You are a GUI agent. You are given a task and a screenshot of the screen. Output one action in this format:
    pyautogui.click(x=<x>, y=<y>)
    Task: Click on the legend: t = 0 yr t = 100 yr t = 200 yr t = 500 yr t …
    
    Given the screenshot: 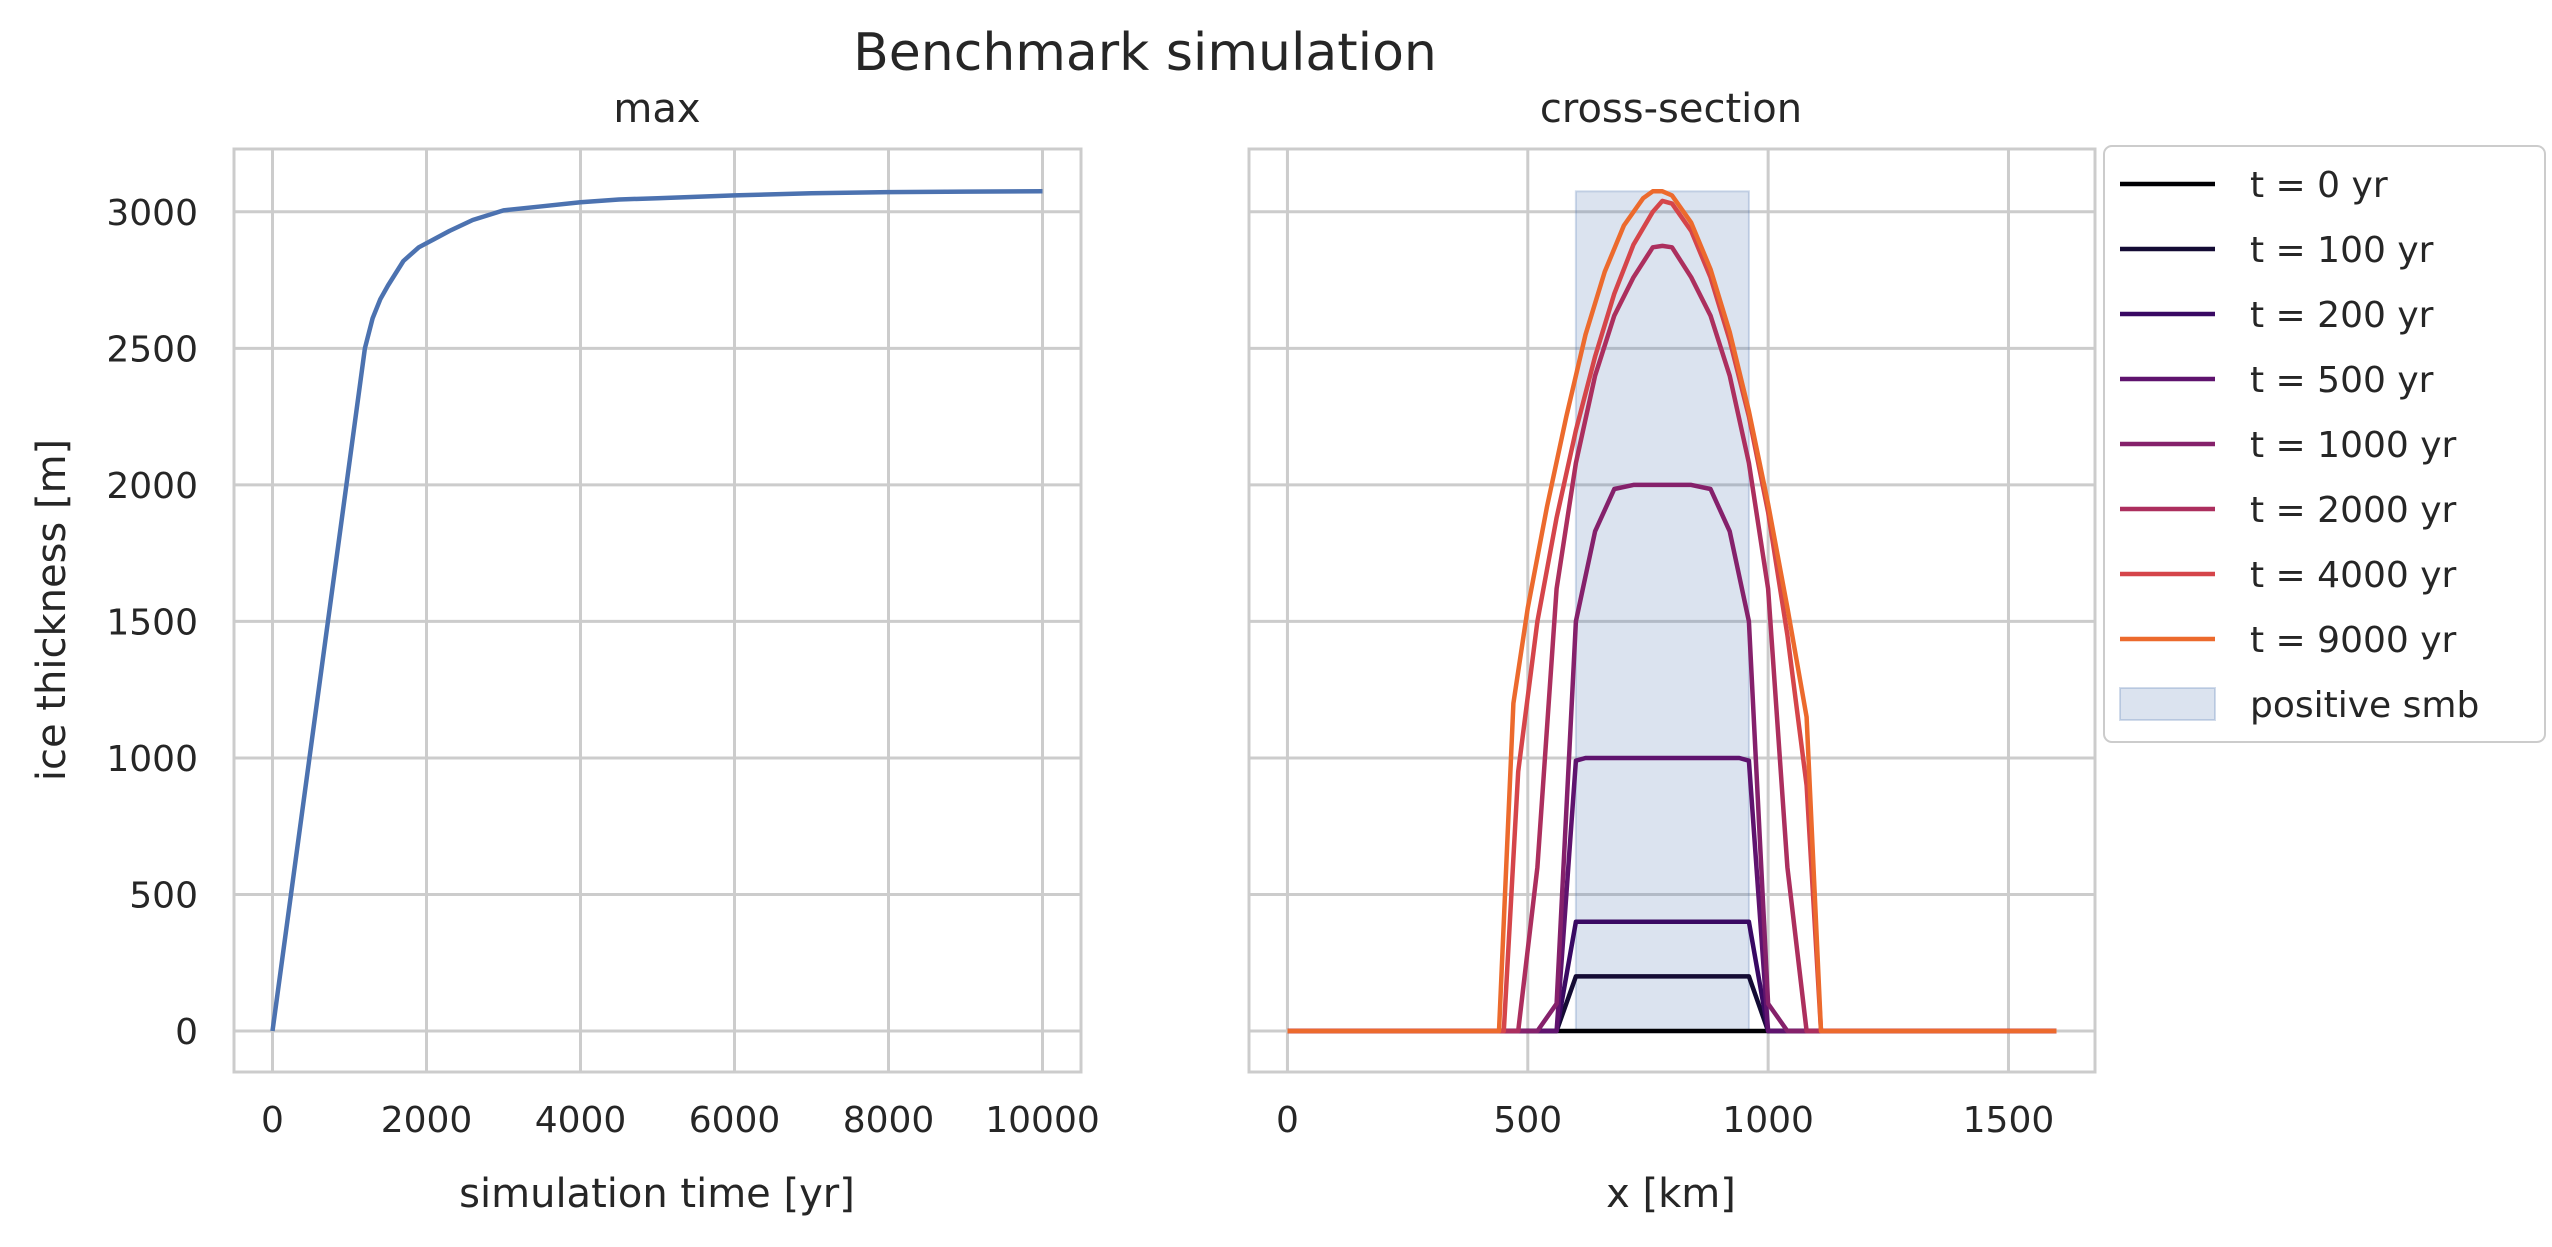 What is the action you would take?
    pyautogui.click(x=2324, y=444)
    